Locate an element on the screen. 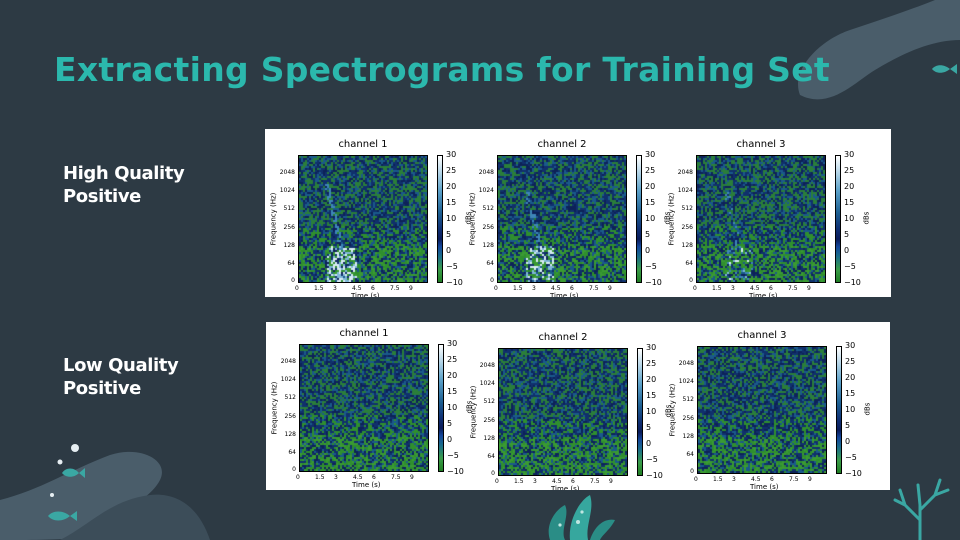 This screenshot has width=960, height=540. channel-title: channel 2 is located at coordinates (563, 337).